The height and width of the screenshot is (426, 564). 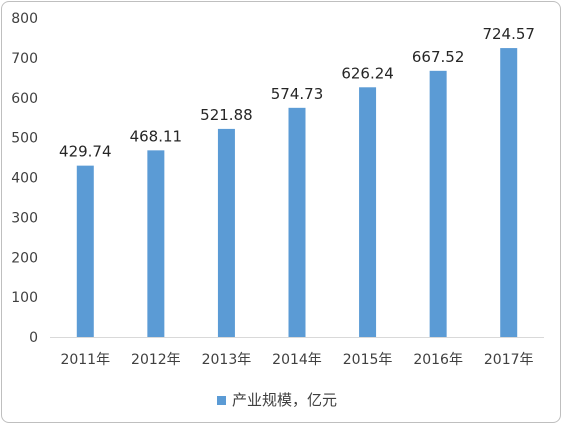 I want to click on legend-swatch, so click(x=221, y=400).